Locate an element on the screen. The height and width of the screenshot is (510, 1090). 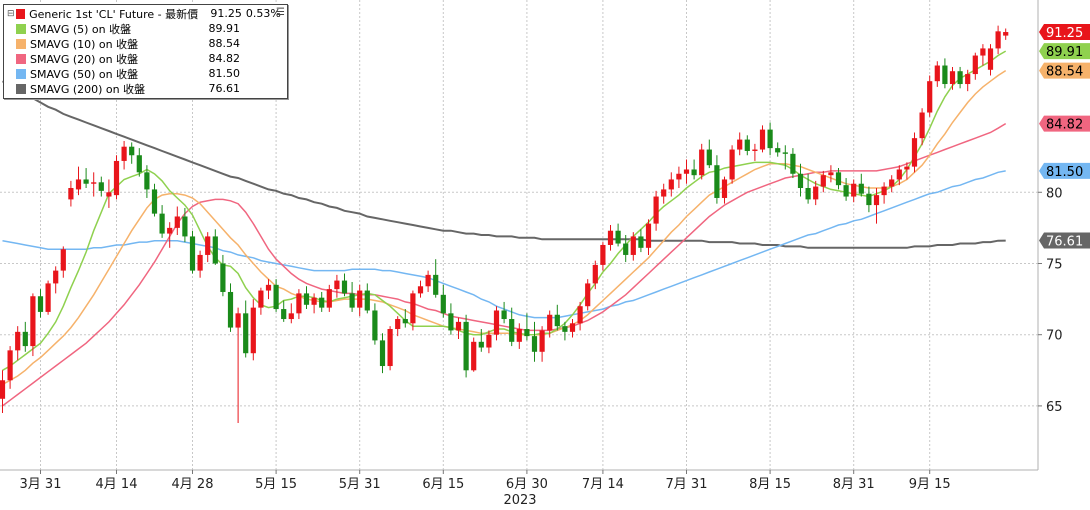
legend-value: 89.91 is located at coordinates (224, 28).